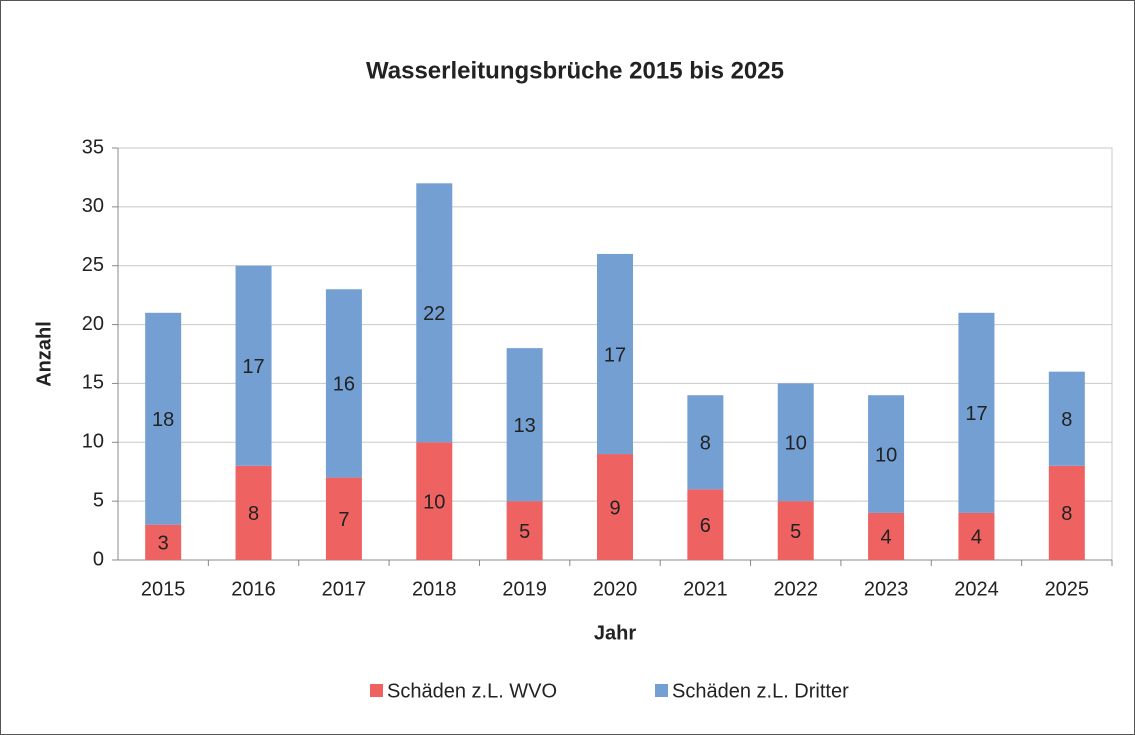 The height and width of the screenshot is (735, 1135). I want to click on x-tick-label: 2016, so click(253, 589).